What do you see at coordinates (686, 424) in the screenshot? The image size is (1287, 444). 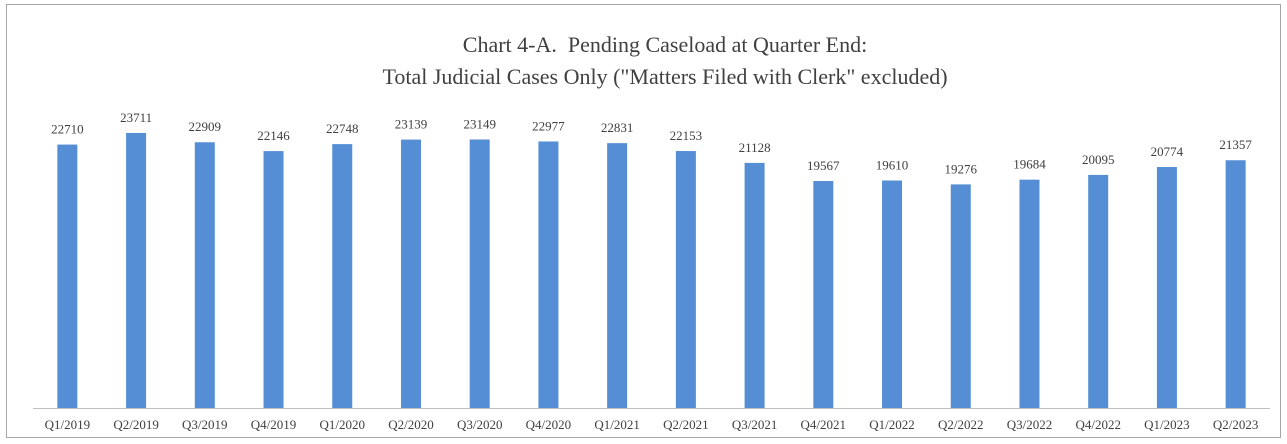 I see `x-tick-label: Q2/2021` at bounding box center [686, 424].